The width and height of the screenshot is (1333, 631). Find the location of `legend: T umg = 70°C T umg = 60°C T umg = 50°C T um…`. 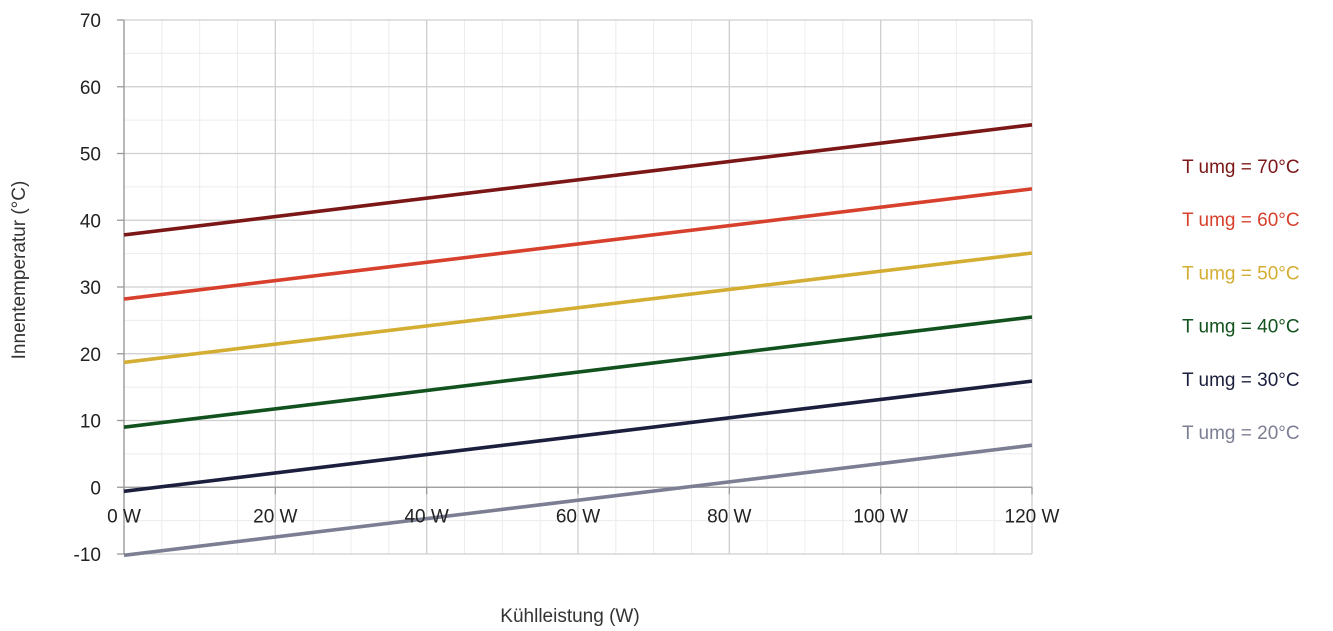

legend: T umg = 70°C T umg = 60°C T umg = 50°C T um… is located at coordinates (1241, 300).